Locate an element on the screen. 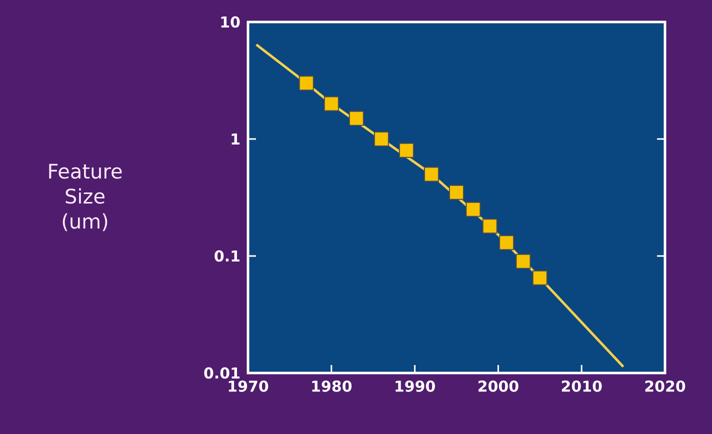  x-tick-label: 1970 is located at coordinates (248, 386).